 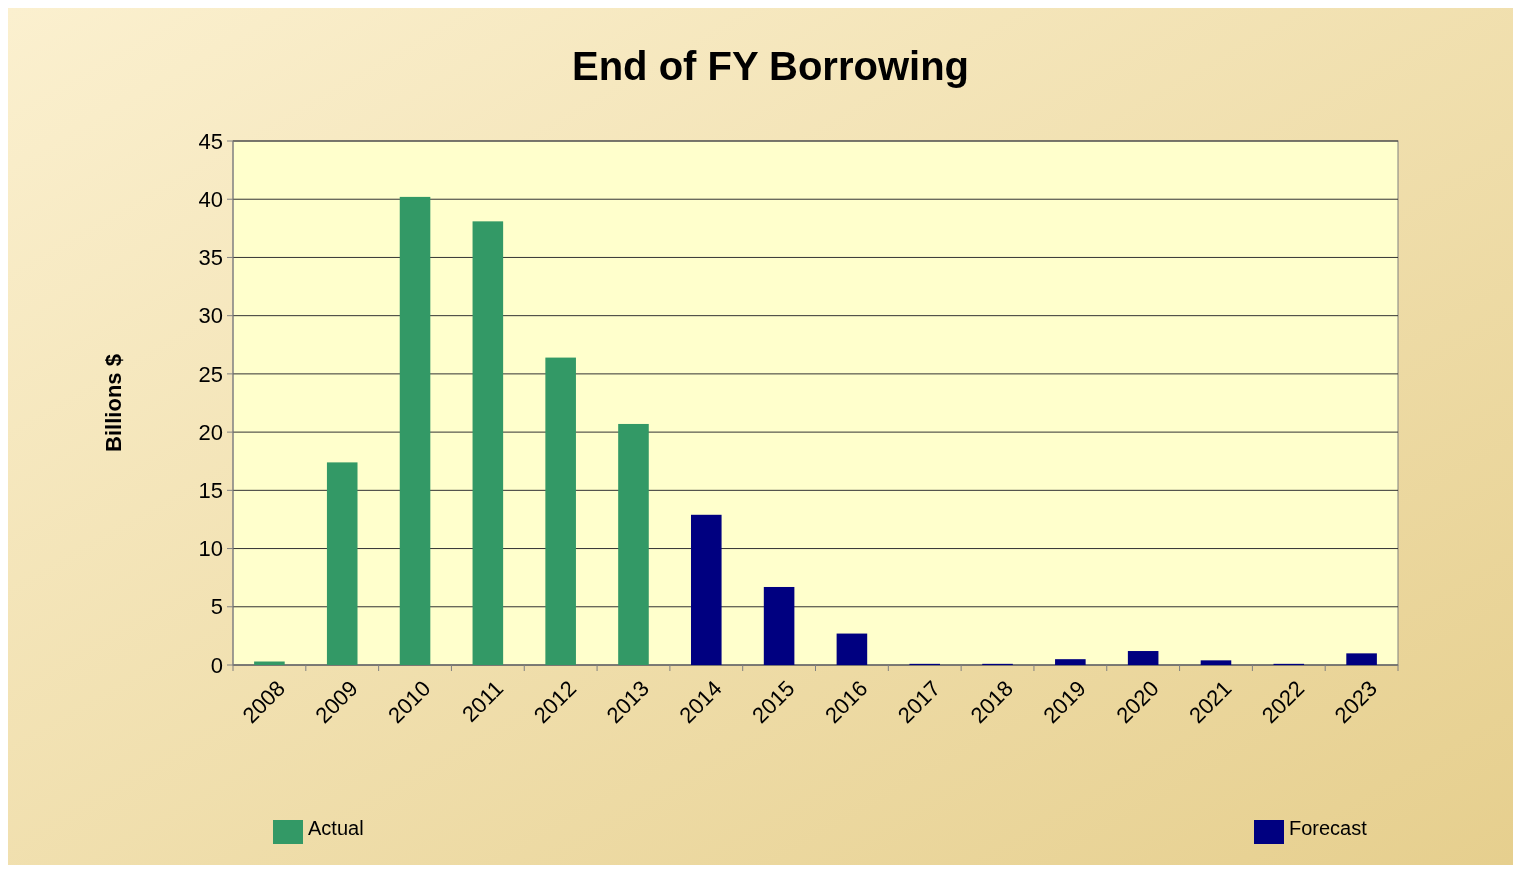 I want to click on y-tick-label: 45, so click(x=210, y=141).